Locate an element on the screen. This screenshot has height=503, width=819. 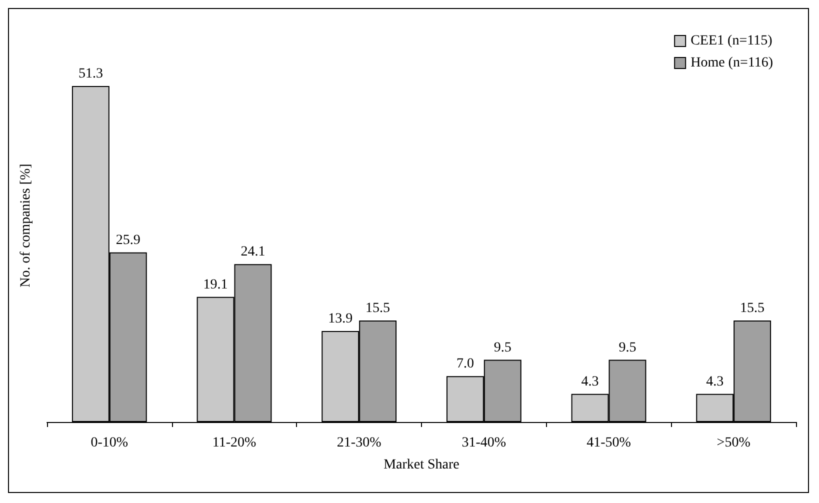
x-tick-label: 11-20% is located at coordinates (234, 443).